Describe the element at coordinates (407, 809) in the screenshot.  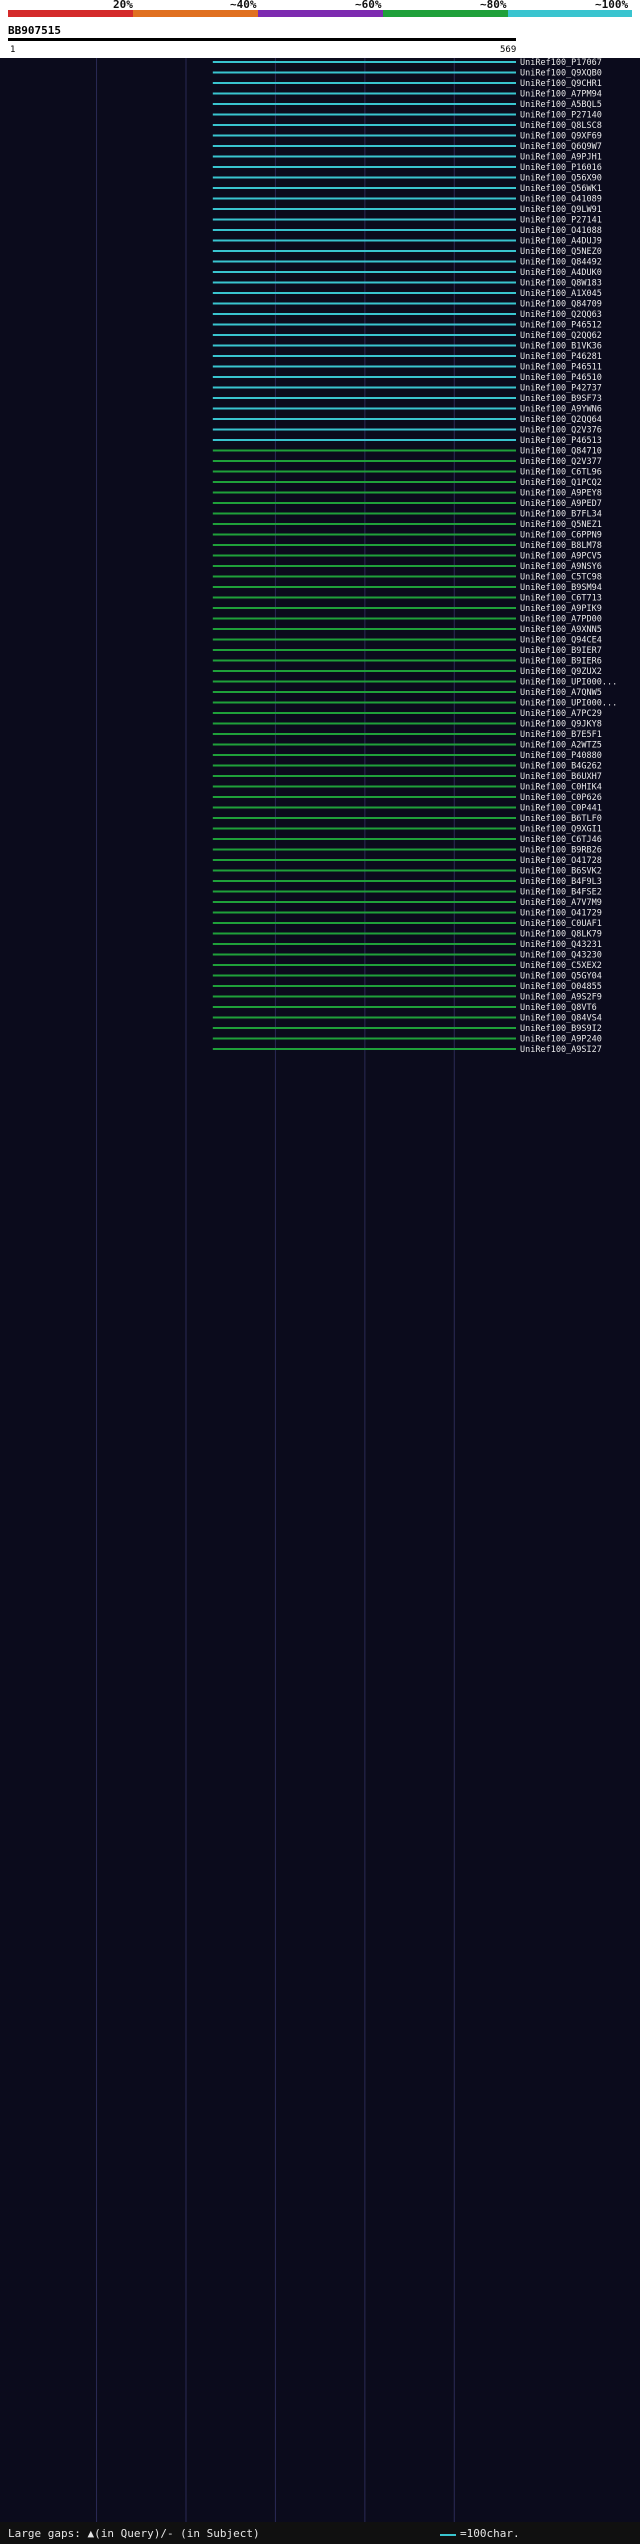
I see `hit-row: UniRef100_C0P441` at that location.